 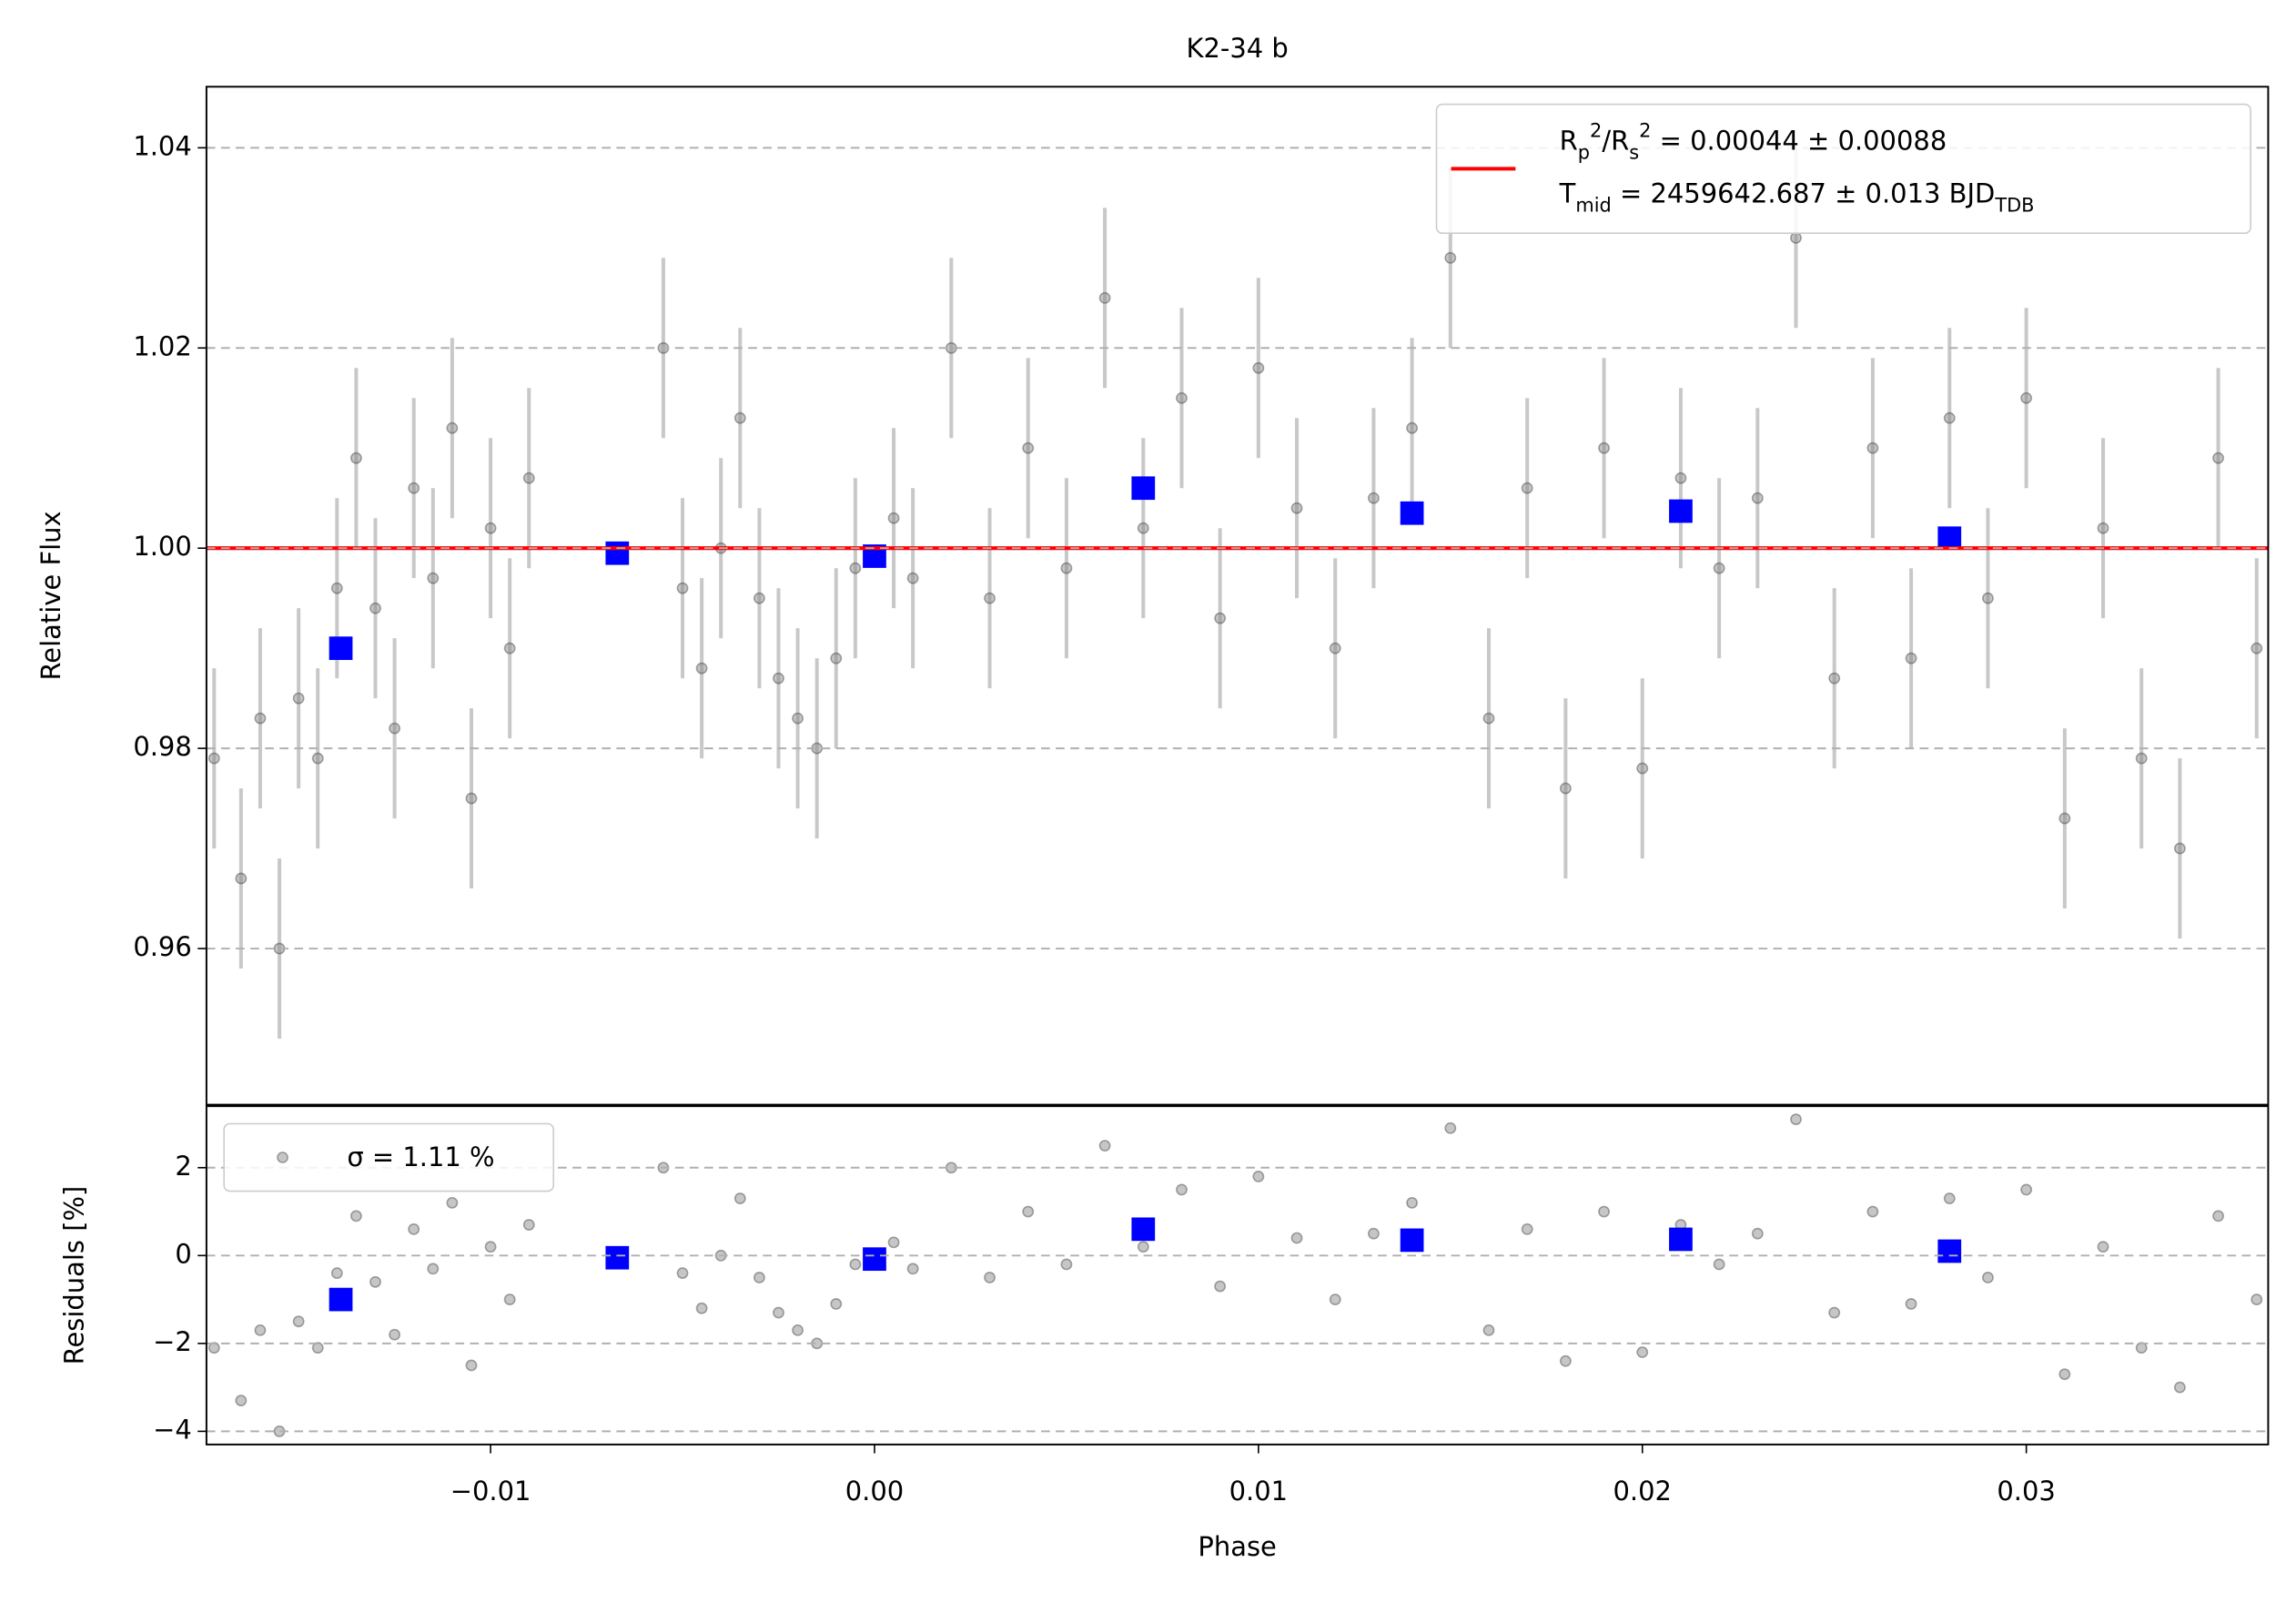 What do you see at coordinates (282, 1157) in the screenshot?
I see `legend-marker` at bounding box center [282, 1157].